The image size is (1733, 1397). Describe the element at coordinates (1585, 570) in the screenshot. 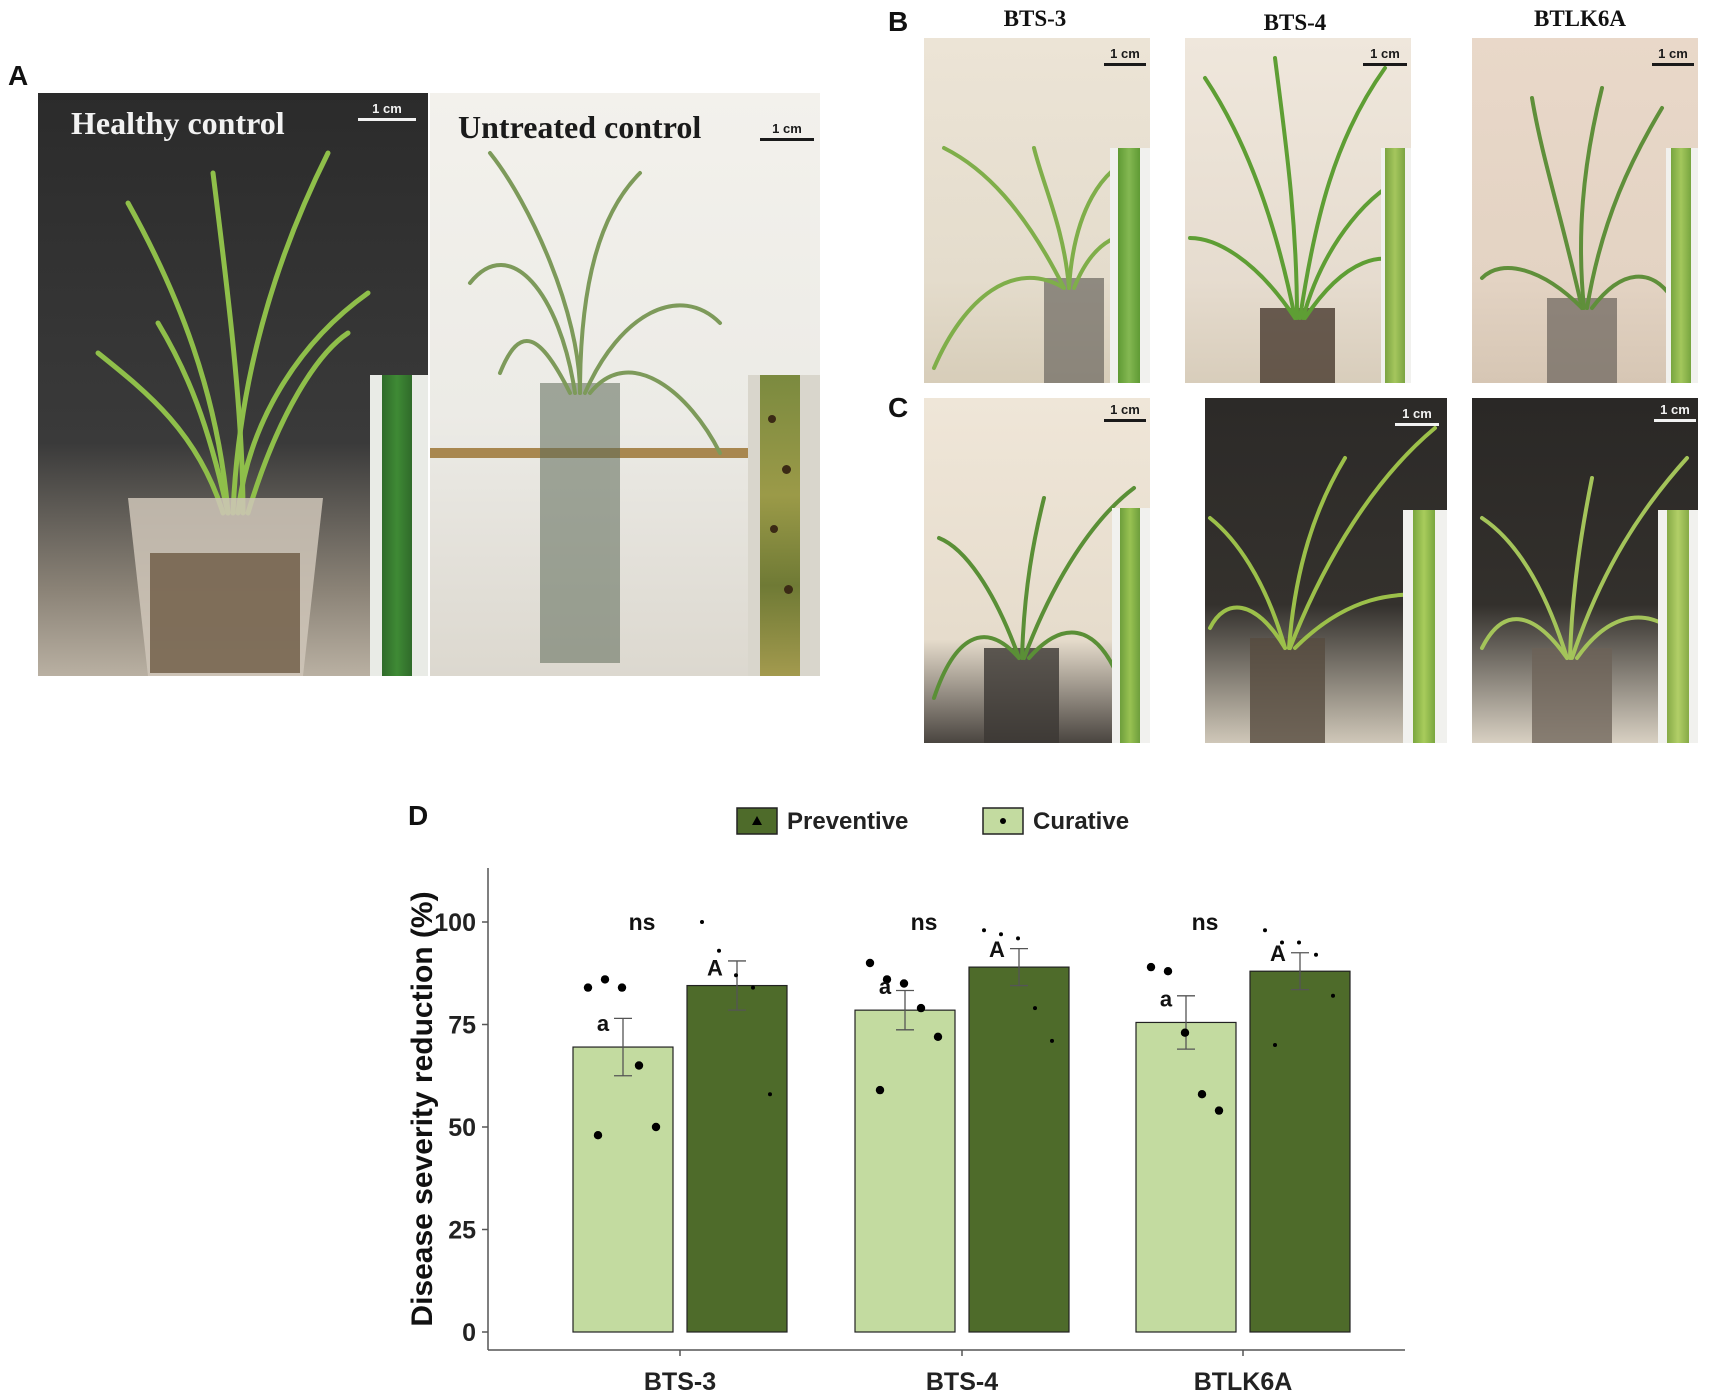

I see `curative-btlk6a-photo: 1 cm` at that location.